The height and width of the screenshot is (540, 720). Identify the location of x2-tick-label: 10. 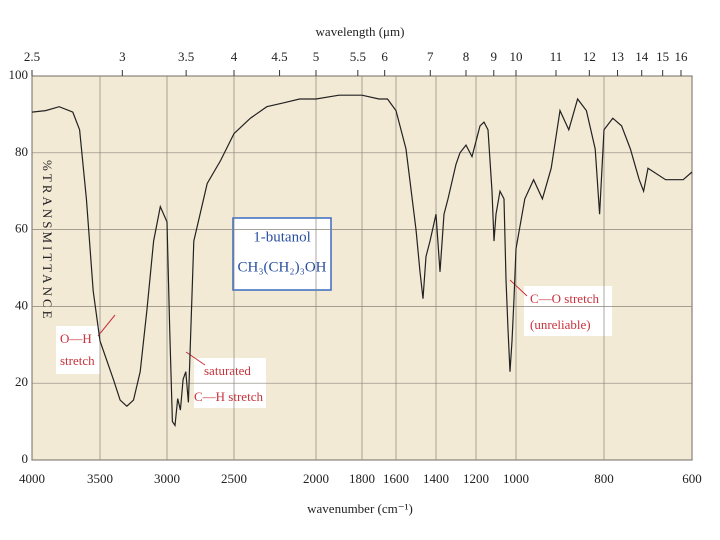
(516, 56).